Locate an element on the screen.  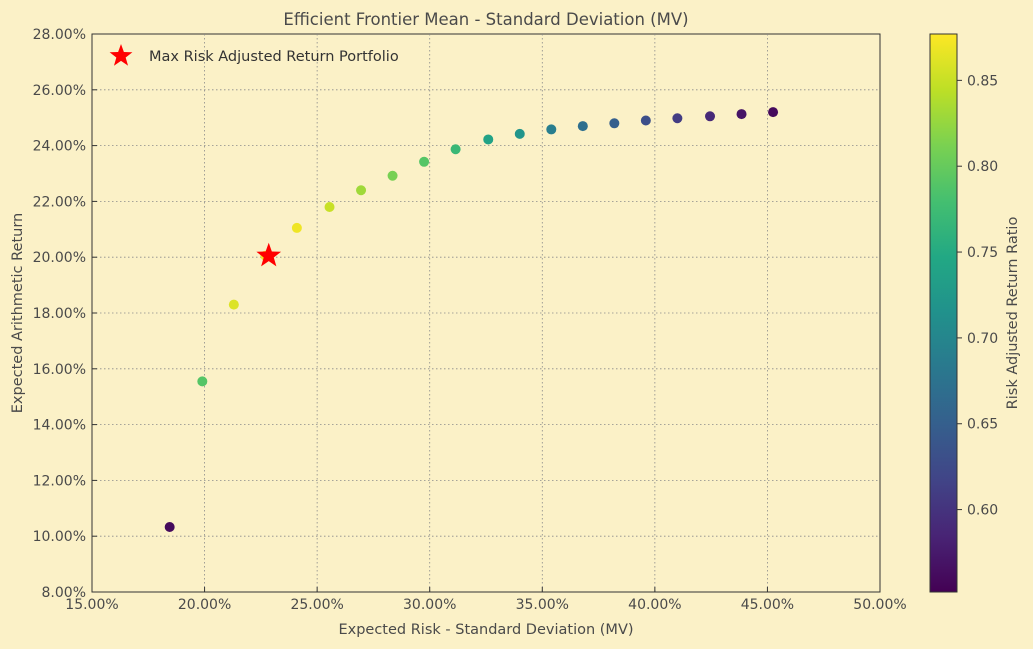
max-risk-adjusted-star is located at coordinates (269, 254).